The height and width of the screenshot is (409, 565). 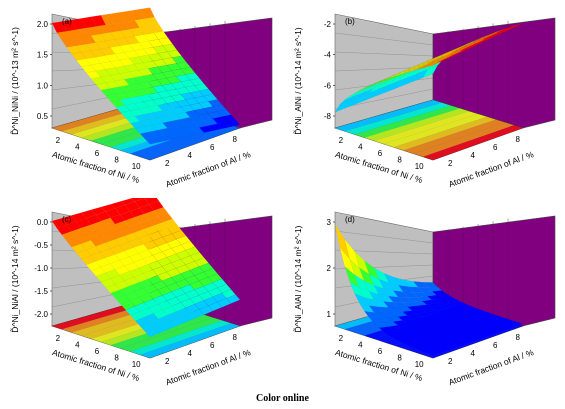 What do you see at coordinates (329, 222) in the screenshot?
I see `z-tick-label: 3` at bounding box center [329, 222].